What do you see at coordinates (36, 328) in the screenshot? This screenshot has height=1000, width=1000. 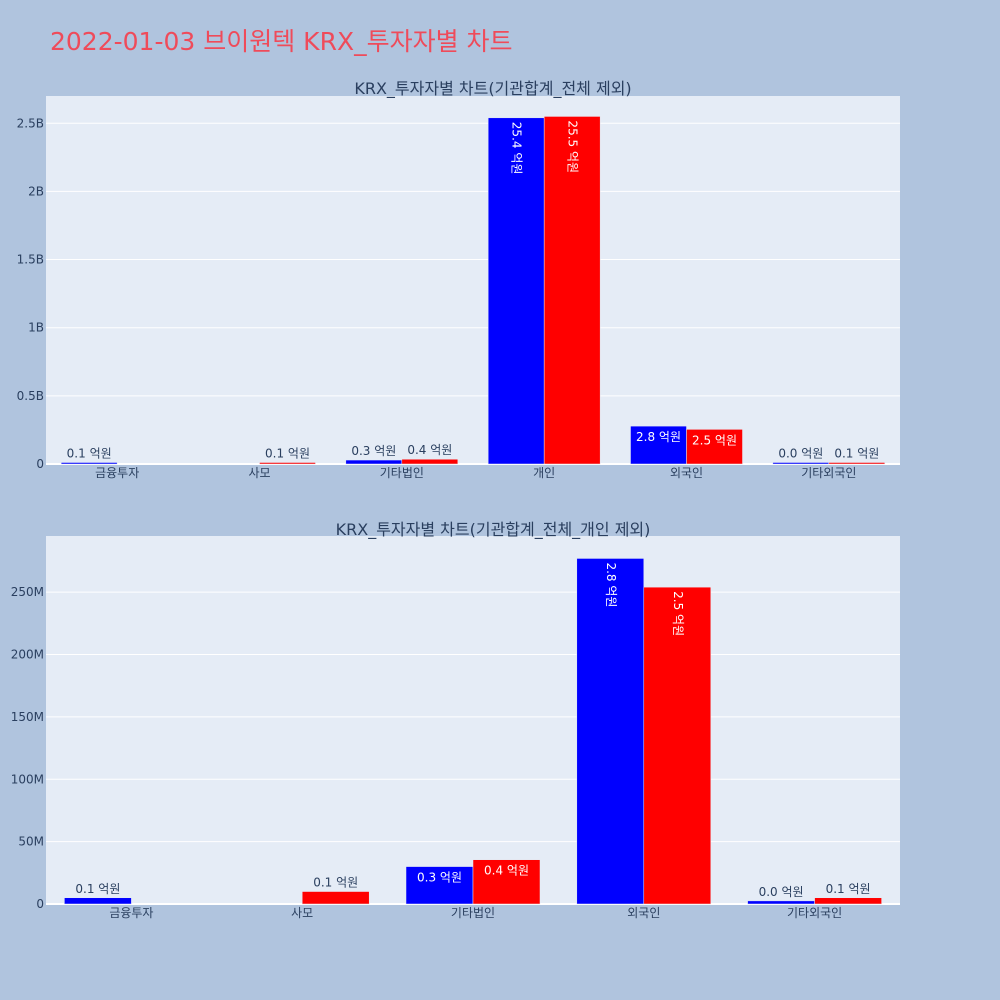 I see `y-tick-label: 1B` at bounding box center [36, 328].